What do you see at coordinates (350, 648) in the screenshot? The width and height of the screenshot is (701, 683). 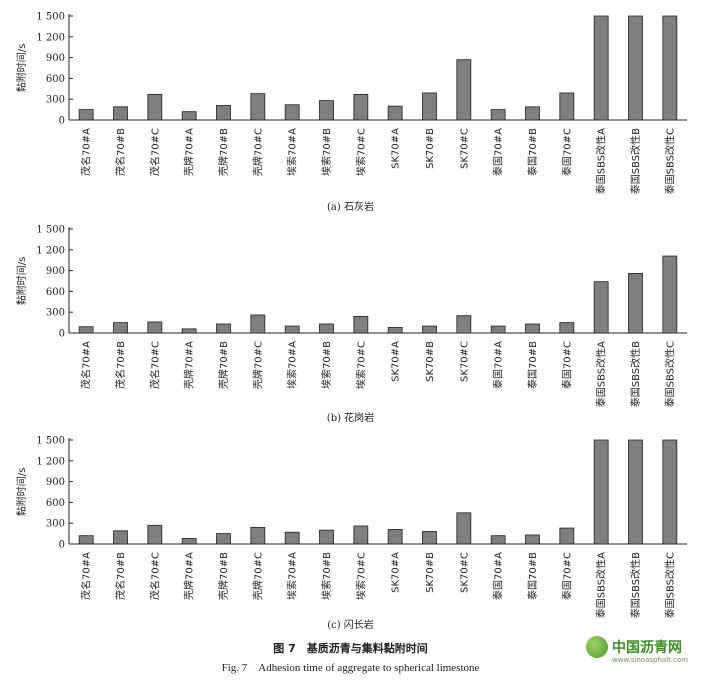 I see `figure-title-cn: 图 7 基质沥青与集料黏附时间` at bounding box center [350, 648].